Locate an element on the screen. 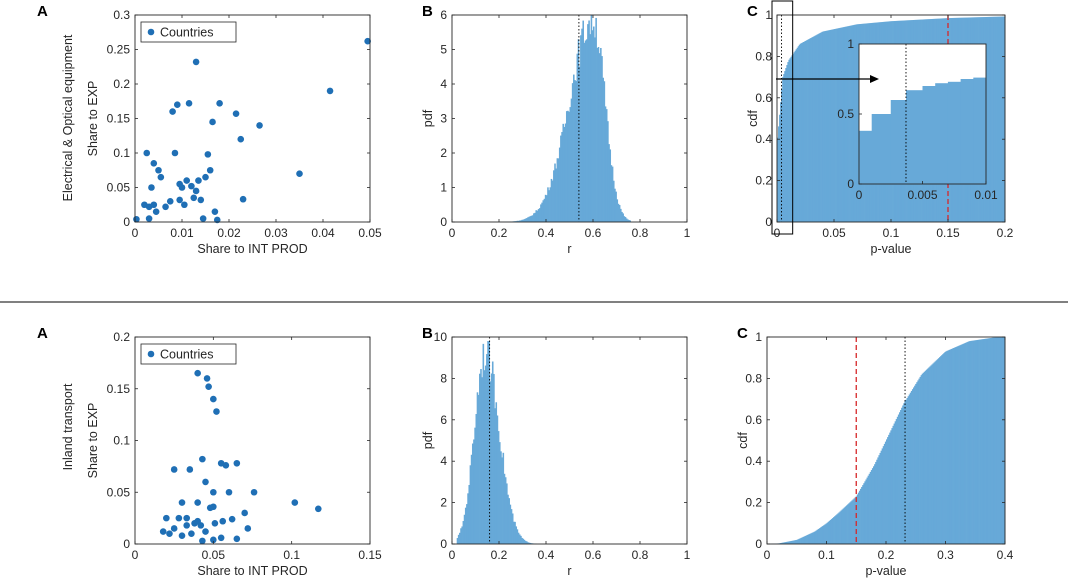 This screenshot has width=1068, height=583. legend-marker is located at coordinates (151, 354).